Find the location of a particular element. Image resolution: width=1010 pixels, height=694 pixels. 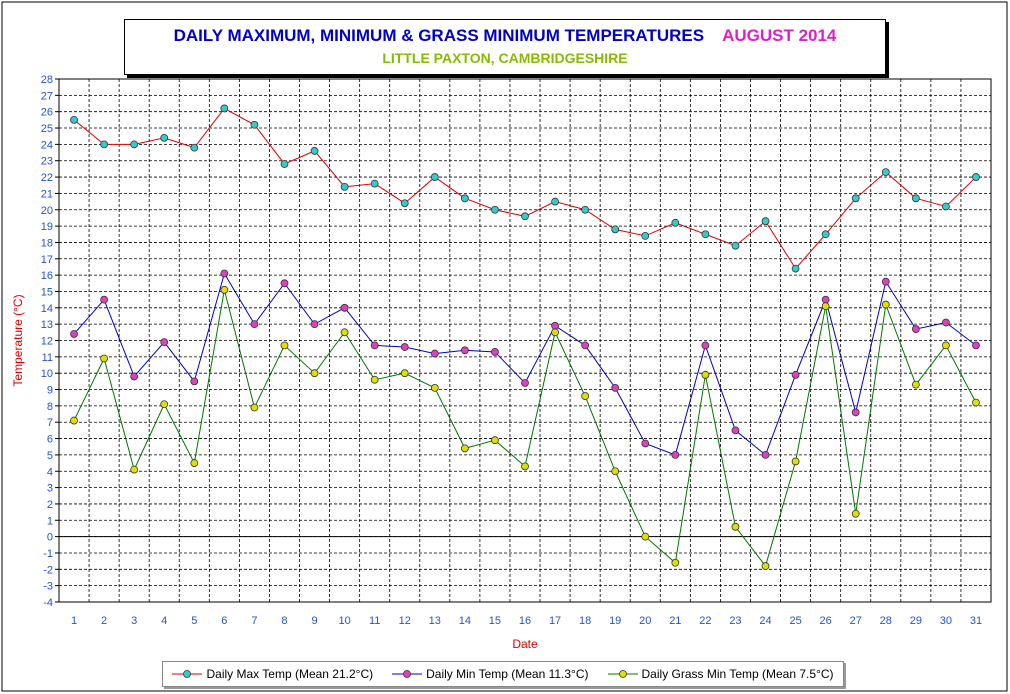

y-tick-label: 16 is located at coordinates (47, 276).